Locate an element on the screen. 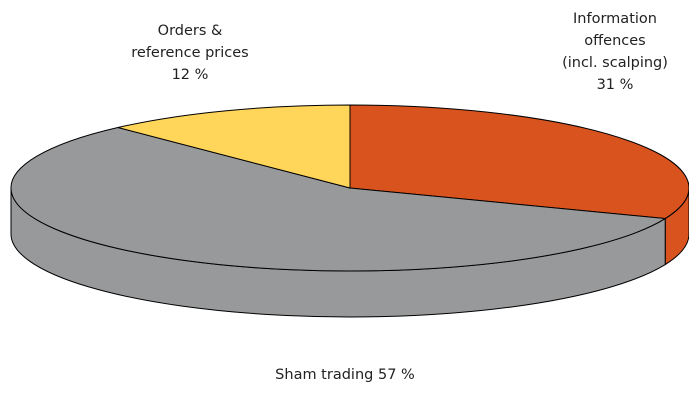 The width and height of the screenshot is (689, 414). category-label: Orders & reference prices is located at coordinates (190, 42).